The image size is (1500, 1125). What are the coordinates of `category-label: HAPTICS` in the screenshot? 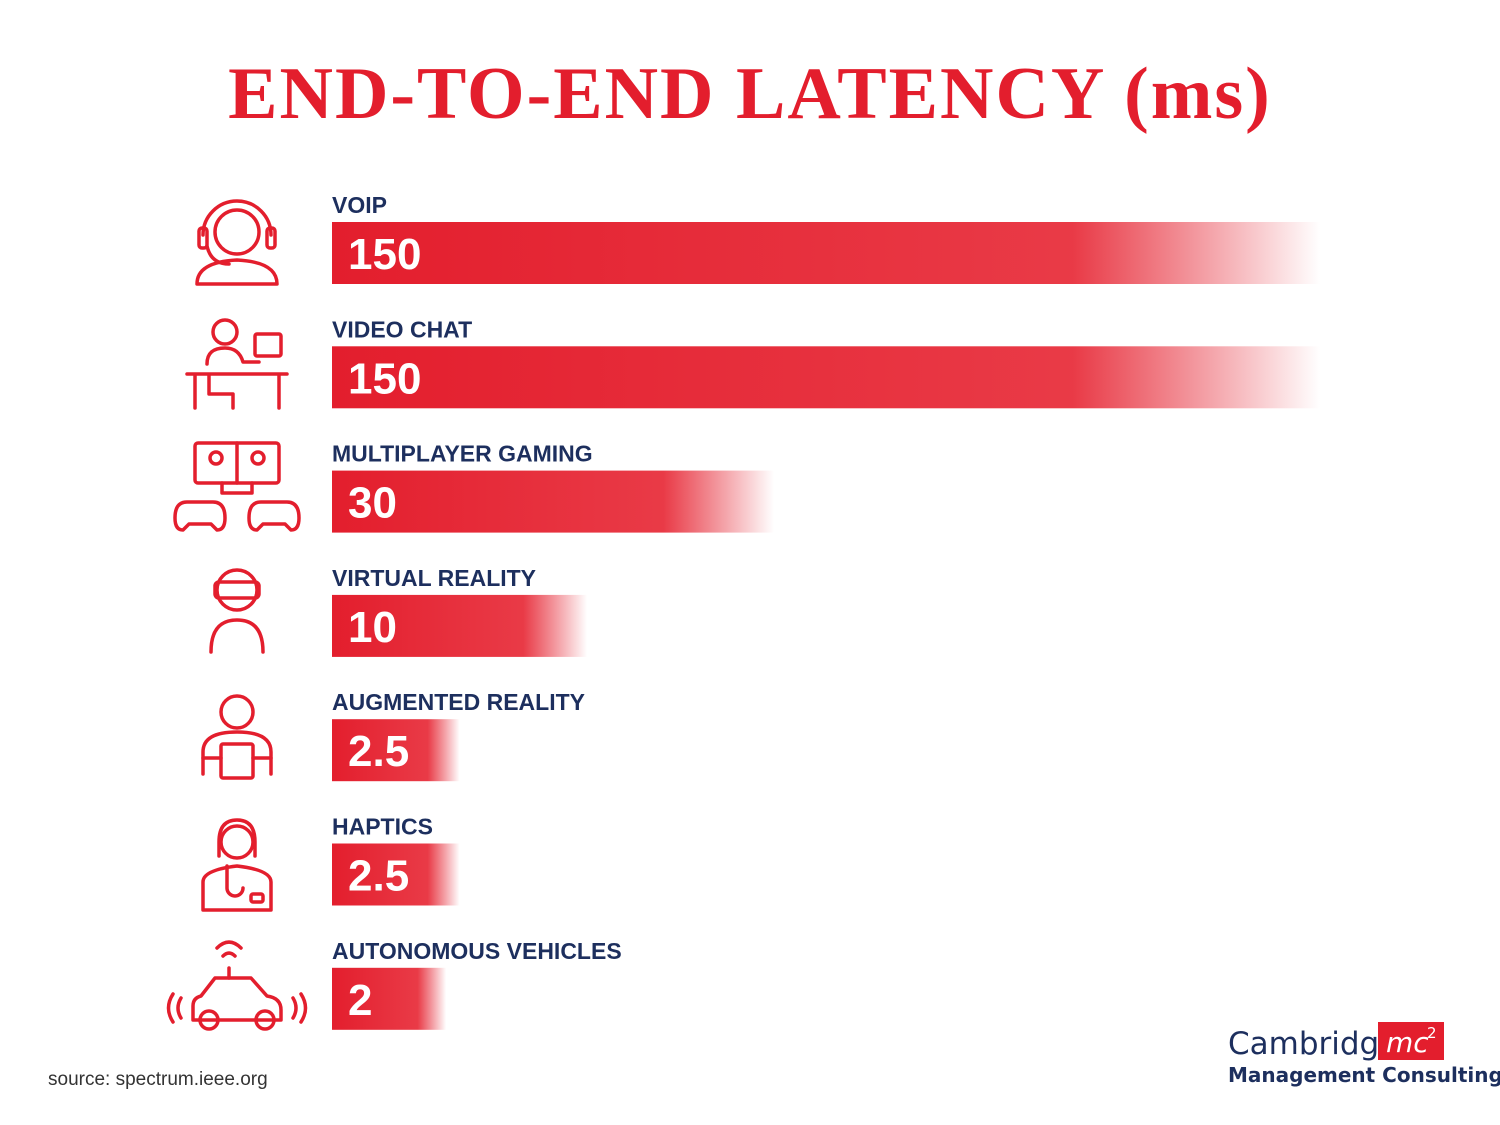 It's located at (382, 827).